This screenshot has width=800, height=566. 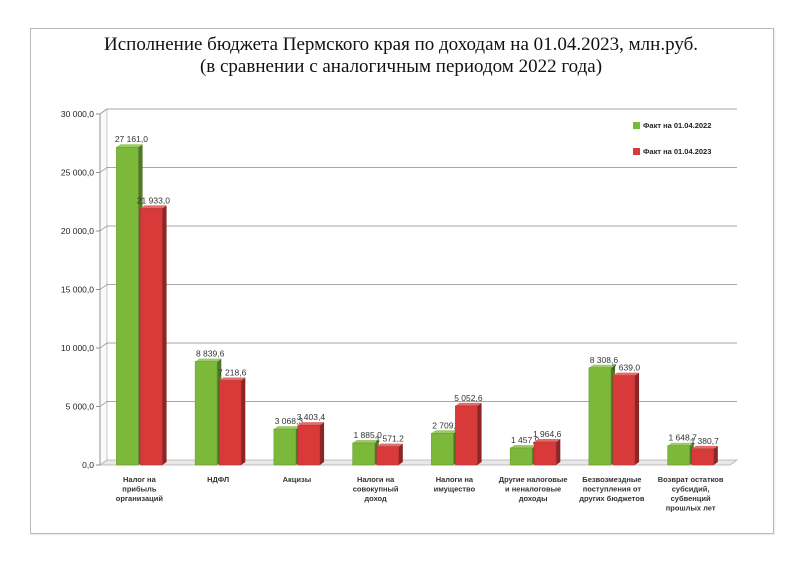 What do you see at coordinates (210, 354) in the screenshot?
I see `data-label: 8 839,6` at bounding box center [210, 354].